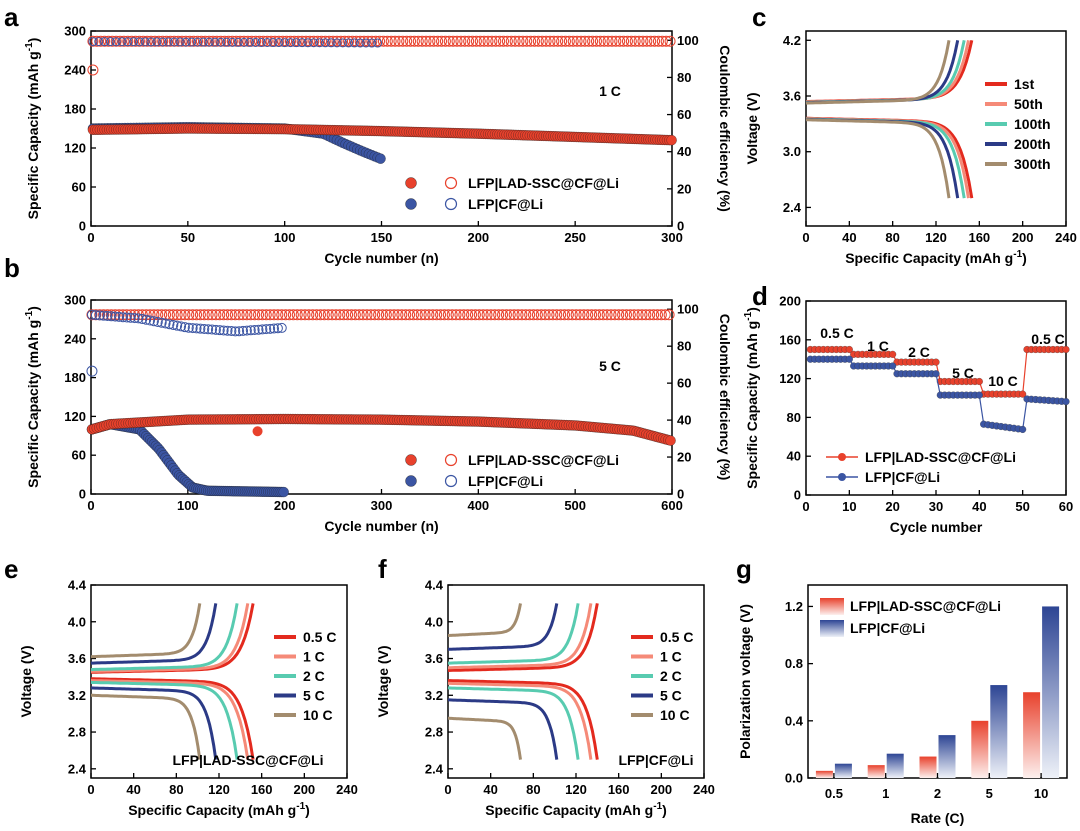 The height and width of the screenshot is (831, 1080). I want to click on x-axis-label: Specific Capacity (mAh g-1), so click(219, 809).